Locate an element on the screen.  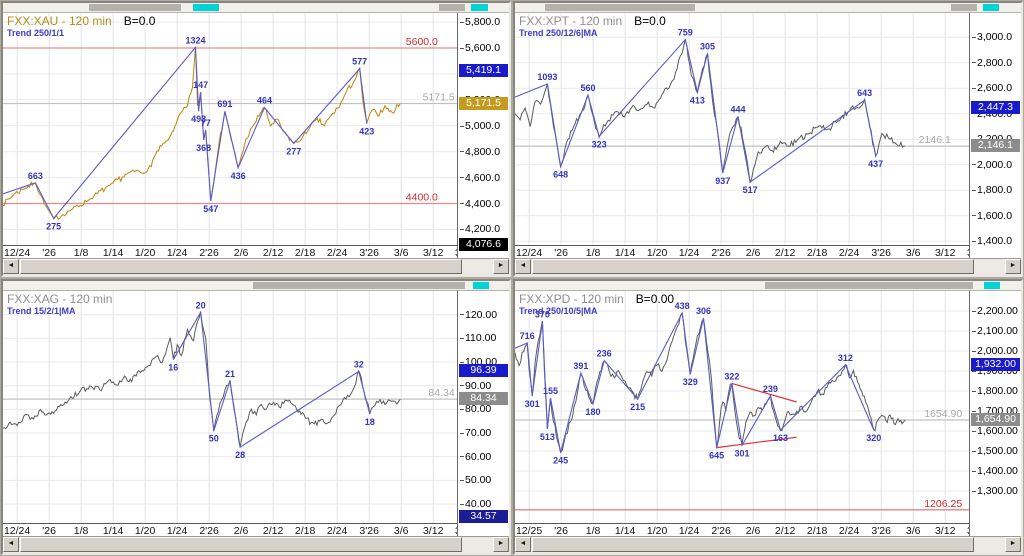
zigzag-label: 1324 is located at coordinates (195, 40).